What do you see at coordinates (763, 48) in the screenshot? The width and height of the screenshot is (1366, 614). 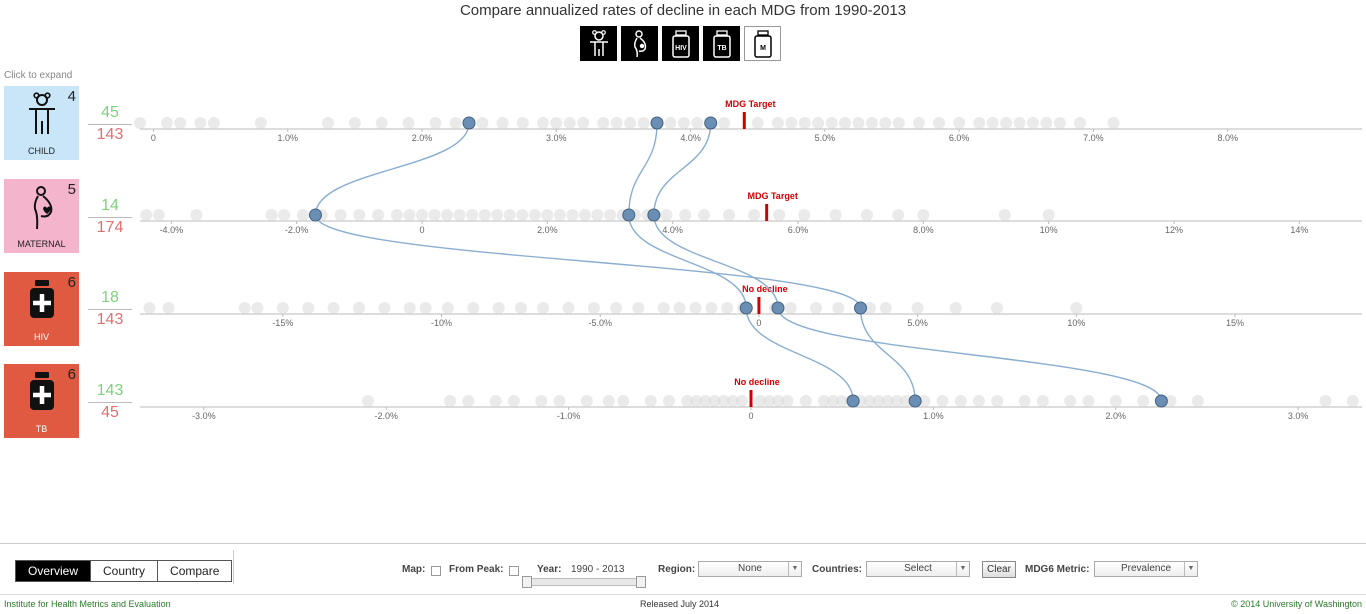 I see `mdg-button-label: M` at bounding box center [763, 48].